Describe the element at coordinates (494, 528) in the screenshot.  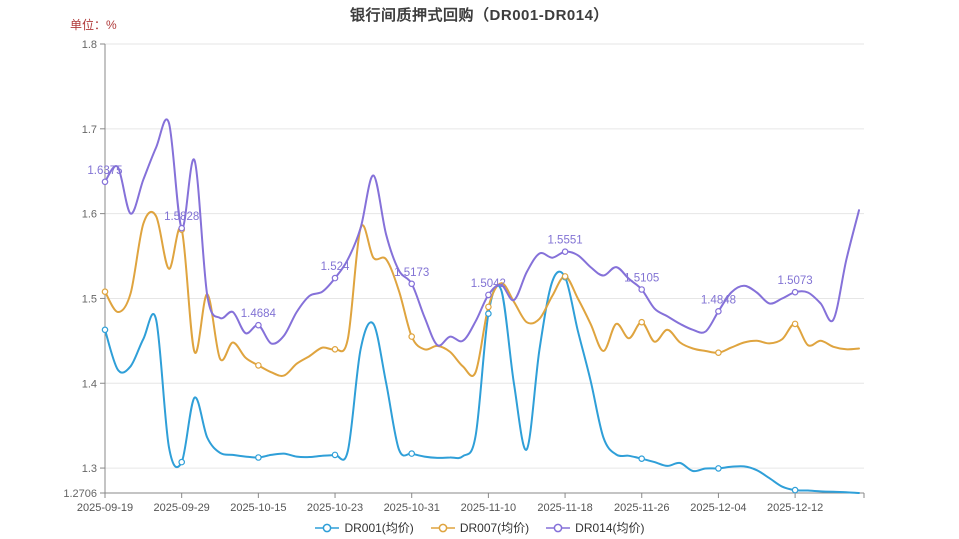
I see `legend-item-label: DR007(均价)` at that location.